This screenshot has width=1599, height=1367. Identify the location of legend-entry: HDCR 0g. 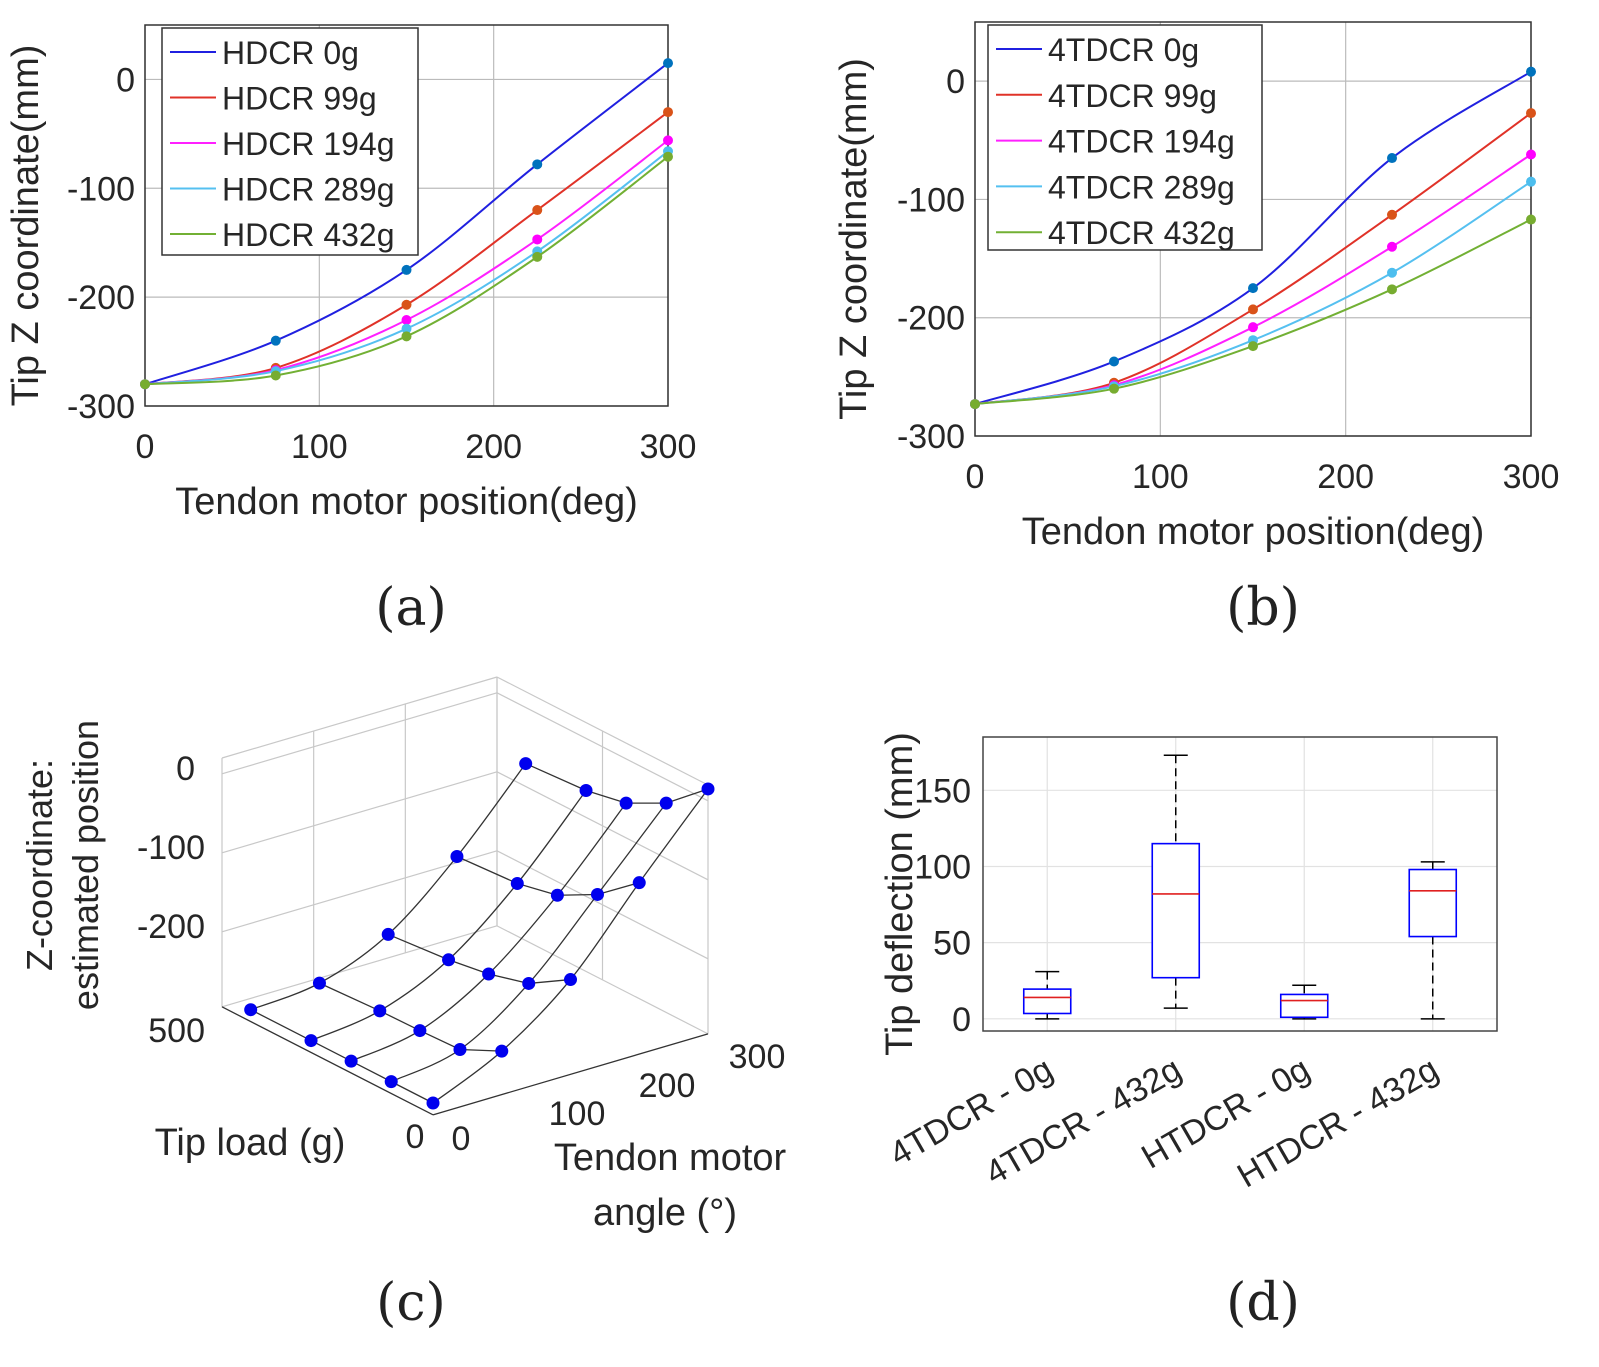
(290, 53).